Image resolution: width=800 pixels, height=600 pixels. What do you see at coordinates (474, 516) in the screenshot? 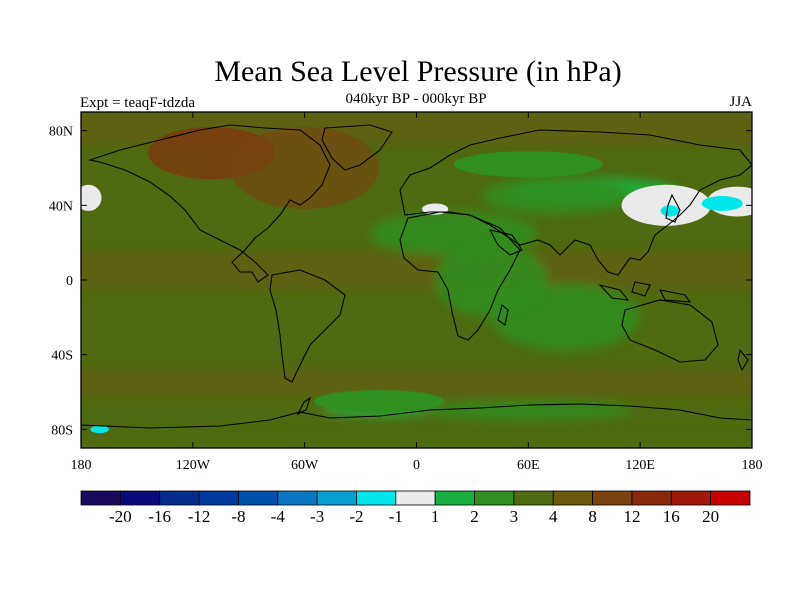
I see `colorbar-label: 2` at bounding box center [474, 516].